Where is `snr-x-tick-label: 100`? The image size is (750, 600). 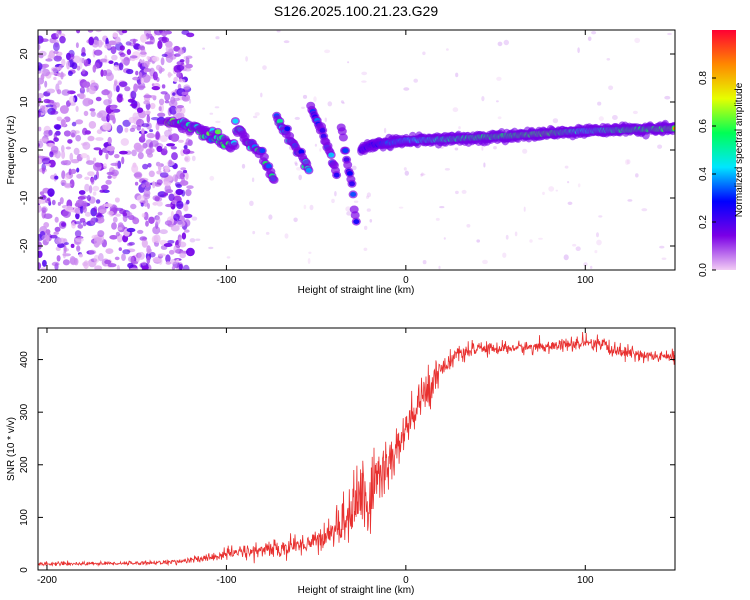 snr-x-tick-label: 100 is located at coordinates (585, 580).